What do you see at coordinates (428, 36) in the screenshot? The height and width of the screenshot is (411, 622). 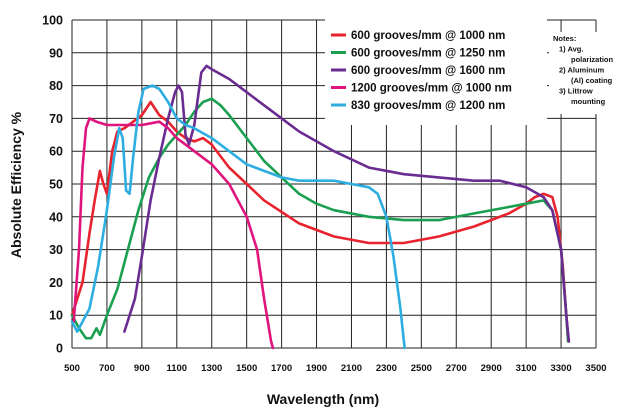 I see `legend-label: 600 grooves/mm @ 1000 nm` at bounding box center [428, 36].